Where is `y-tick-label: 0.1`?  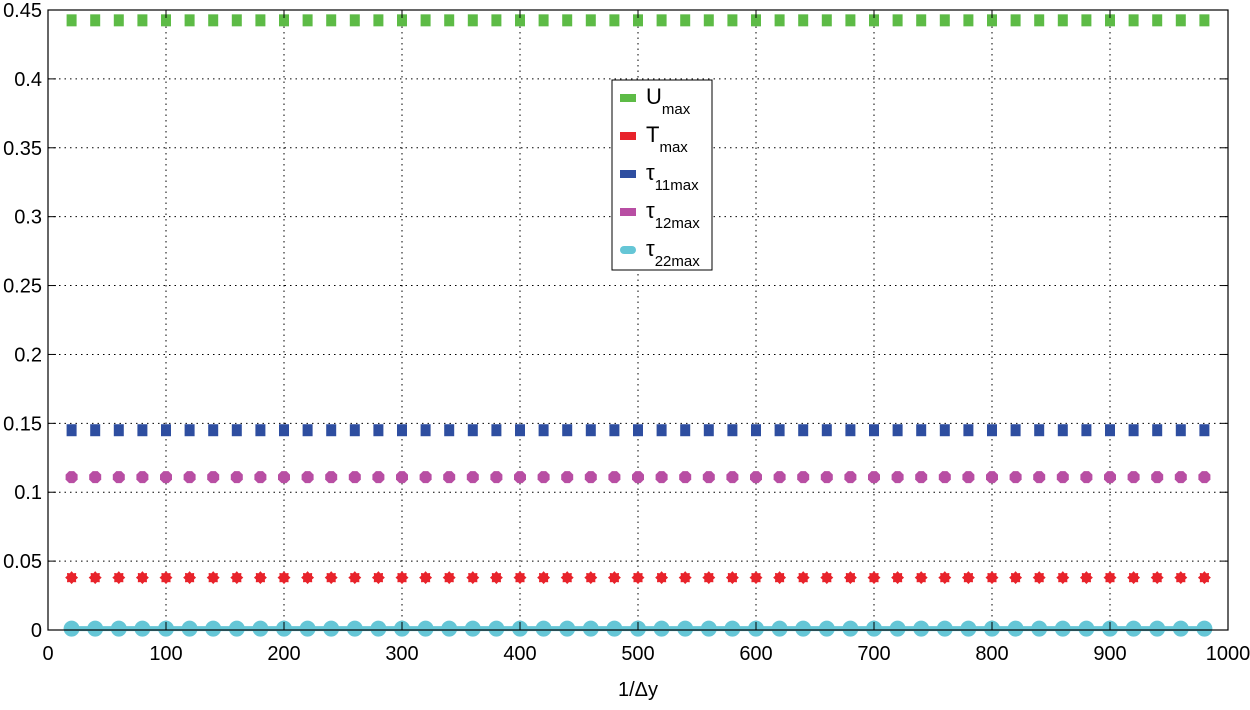
y-tick-label: 0.1 is located at coordinates (28, 493).